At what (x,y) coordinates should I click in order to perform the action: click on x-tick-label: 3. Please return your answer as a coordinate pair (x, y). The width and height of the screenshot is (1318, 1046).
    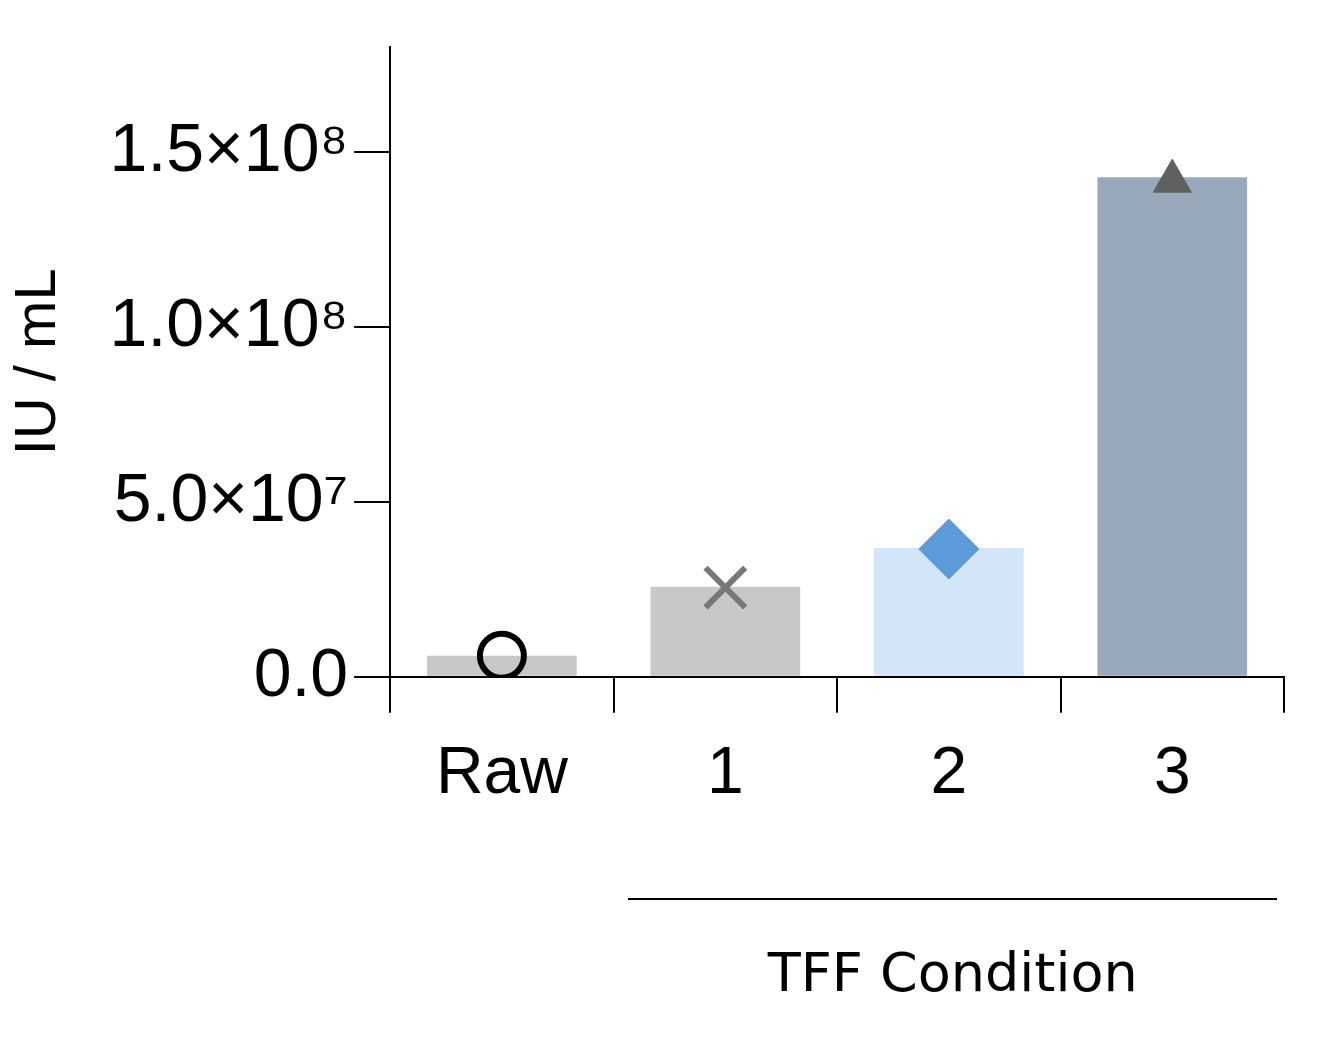
    Looking at the image, I should click on (1172, 769).